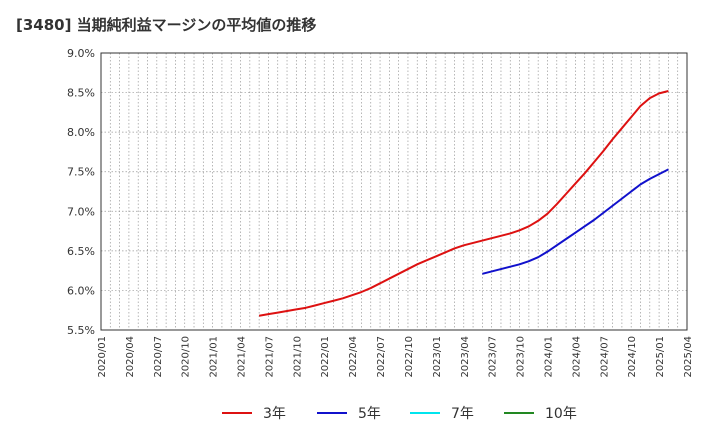  What do you see at coordinates (102, 357) in the screenshot?
I see `x-tick-label: 2020/01` at bounding box center [102, 357].